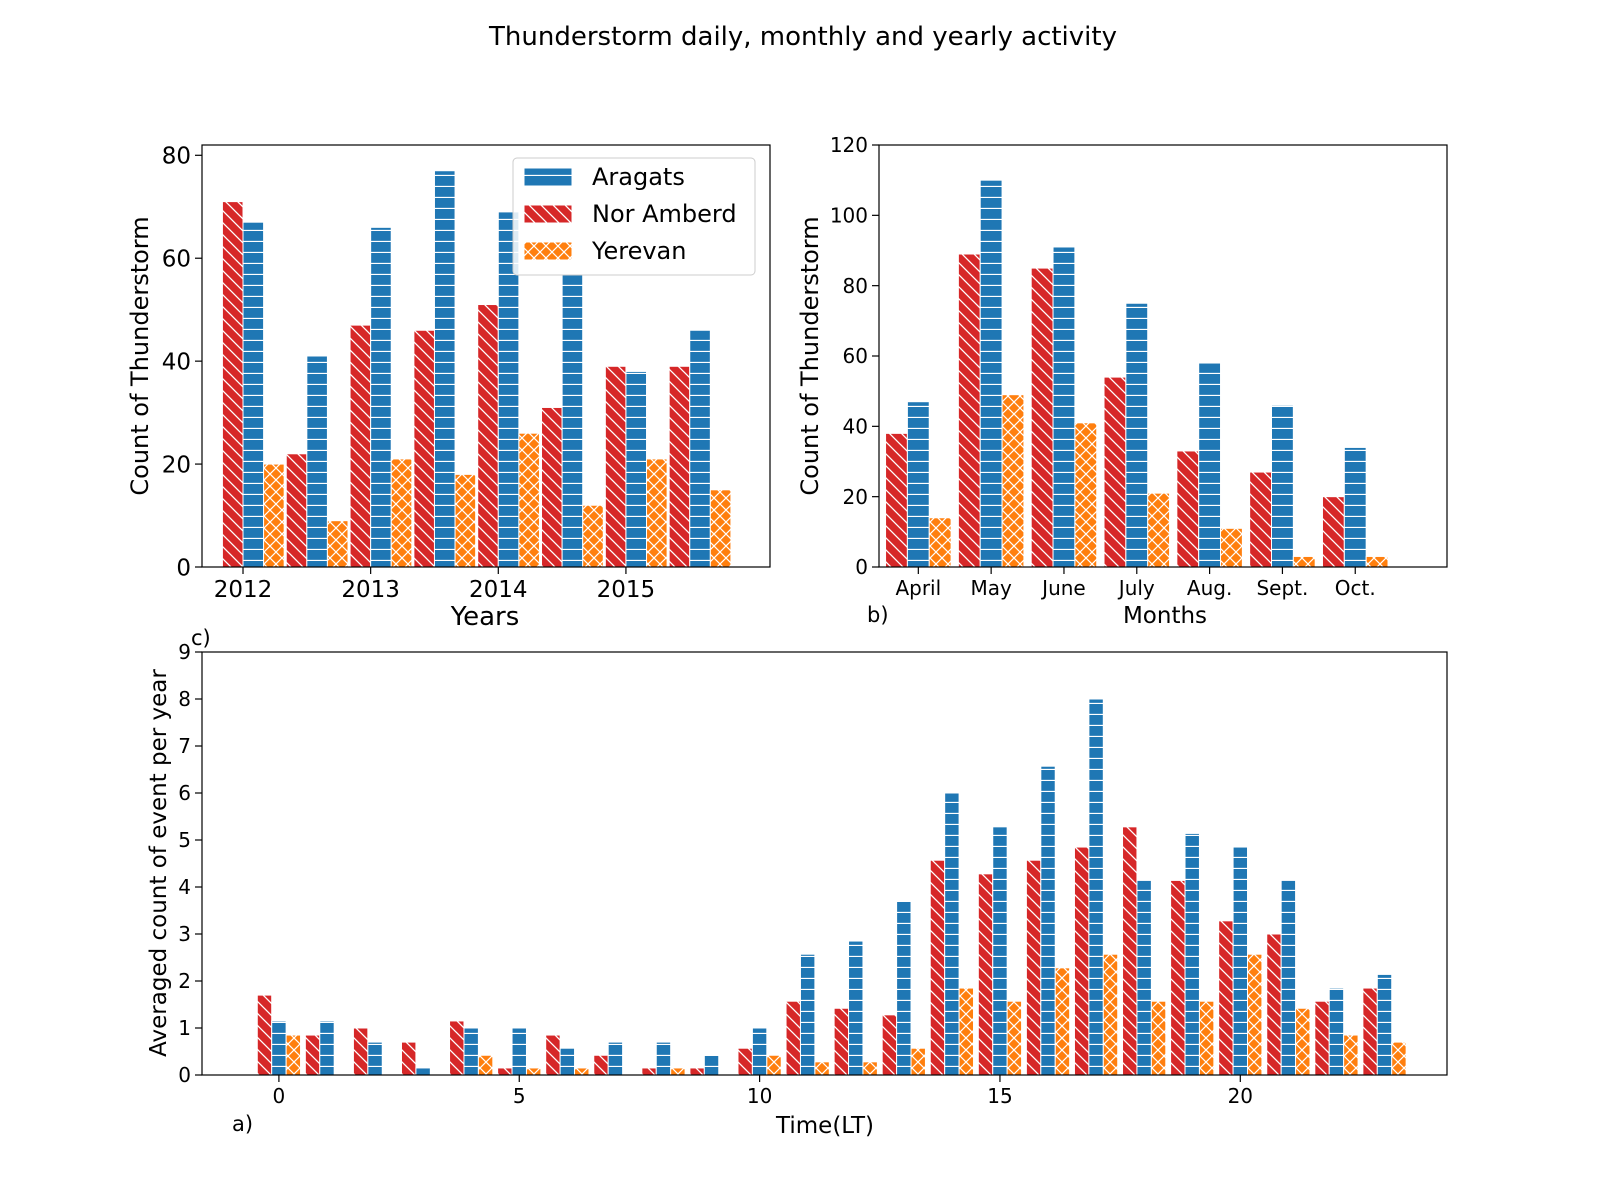  Describe the element at coordinates (434, 585) in the screenshot. I see `yearly-x-axis: 2012 2013 2014 2015` at that location.